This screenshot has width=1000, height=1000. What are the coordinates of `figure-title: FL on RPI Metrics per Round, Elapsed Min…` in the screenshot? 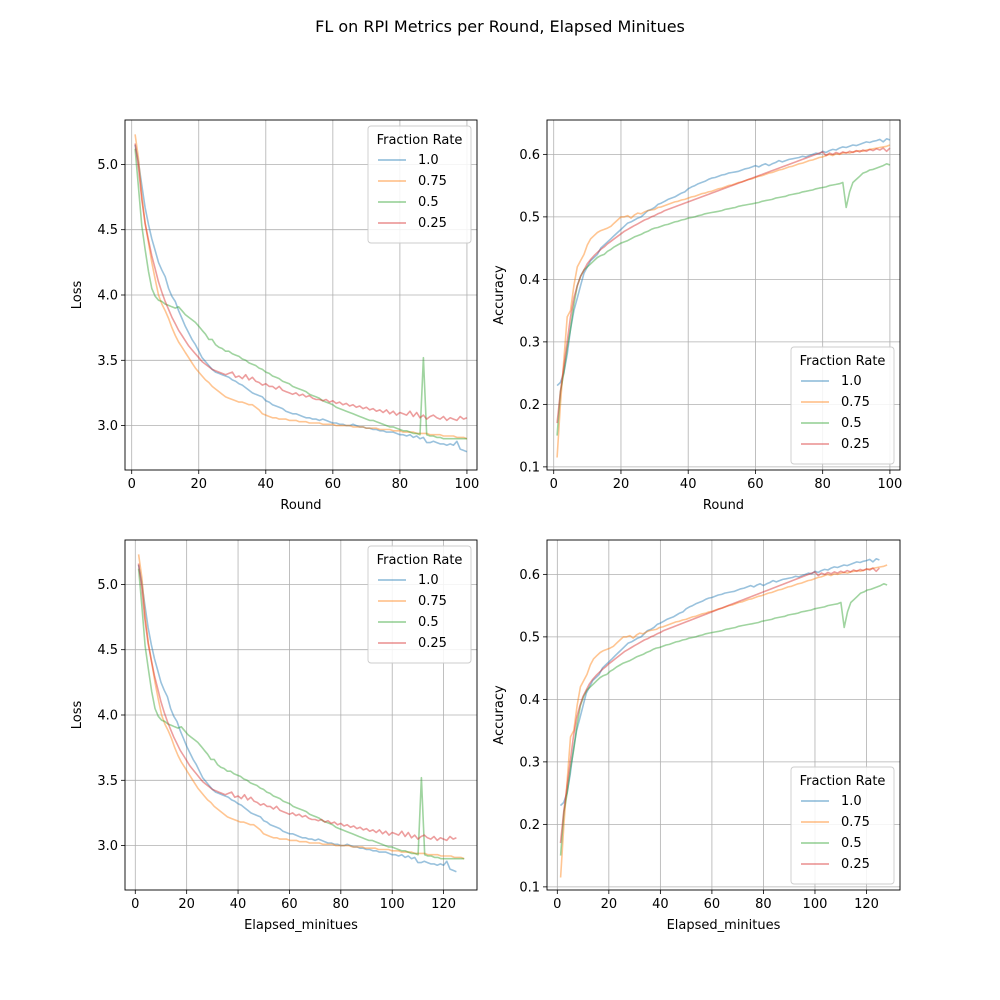 It's located at (500, 26).